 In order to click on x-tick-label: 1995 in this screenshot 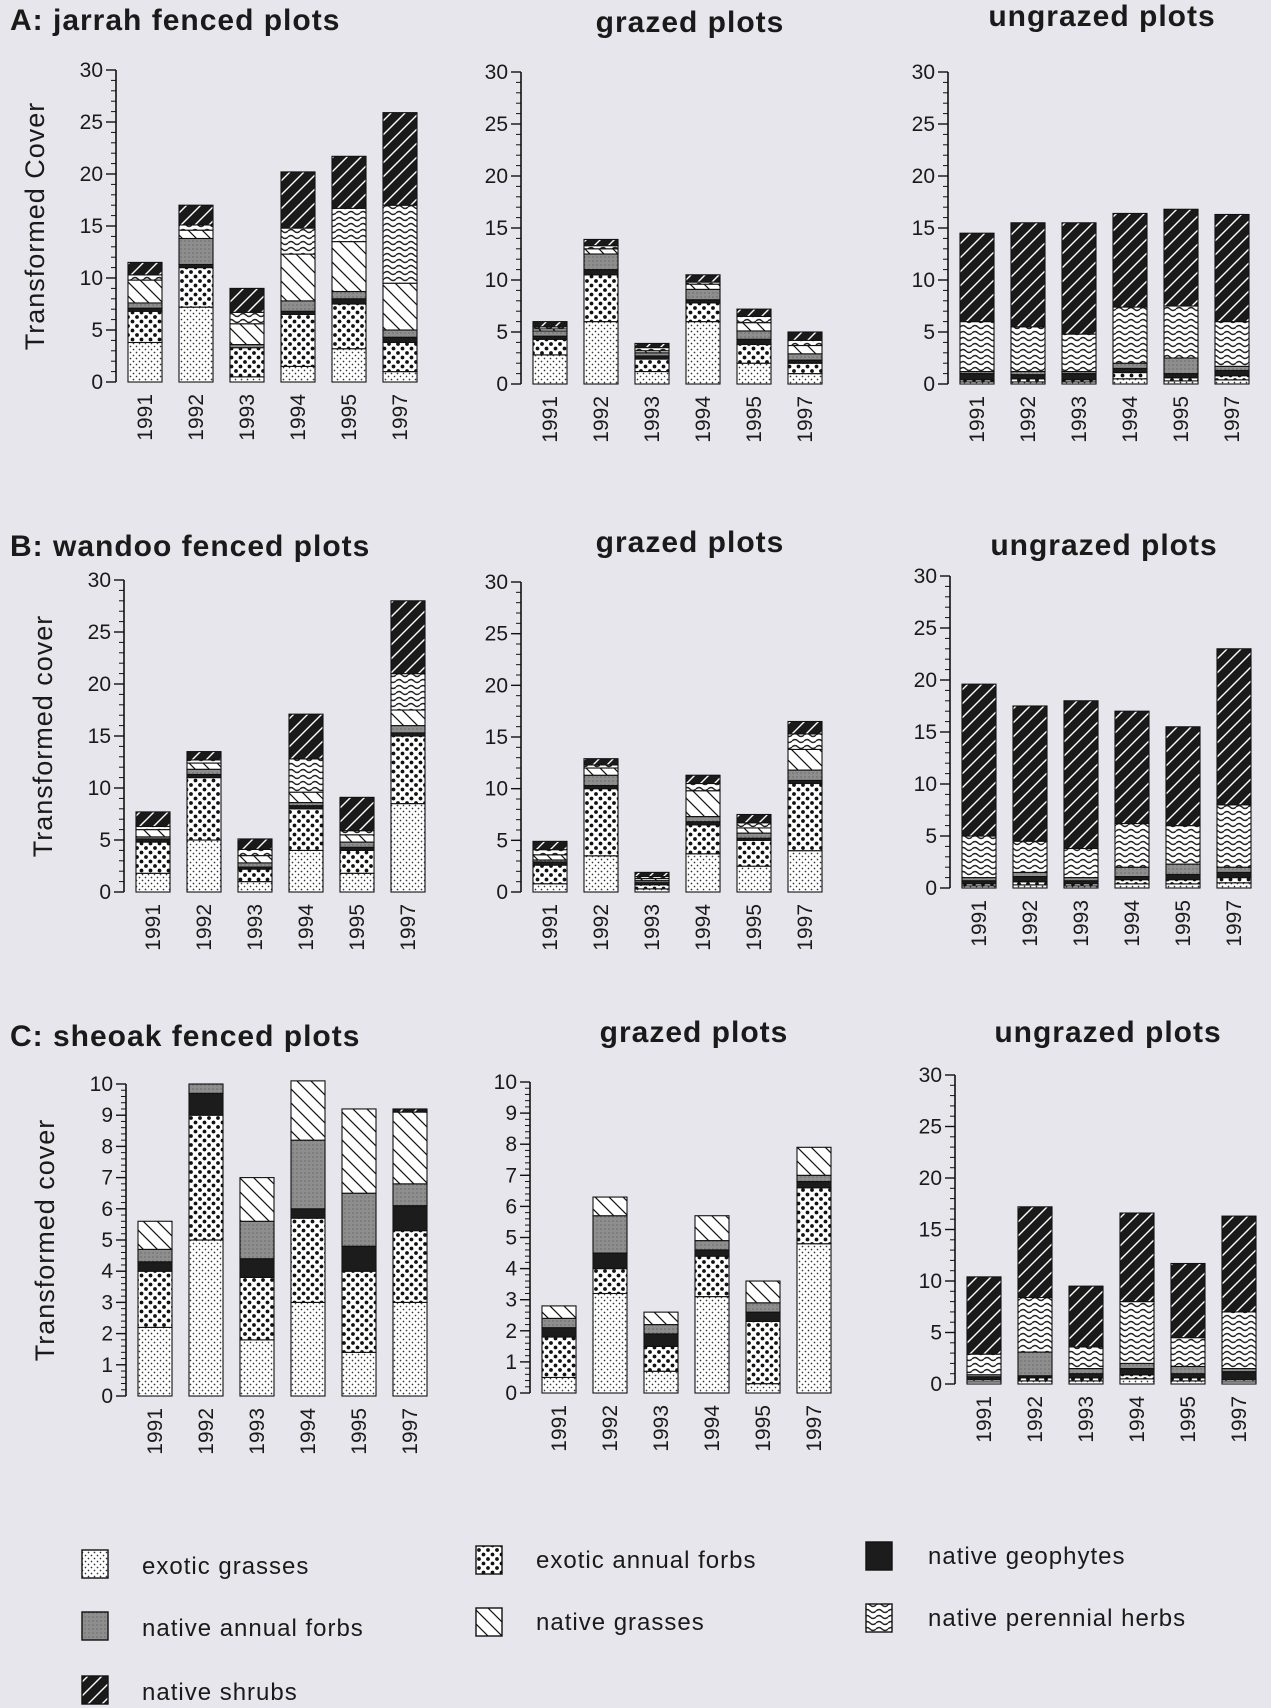, I will do `click(359, 1431)`.